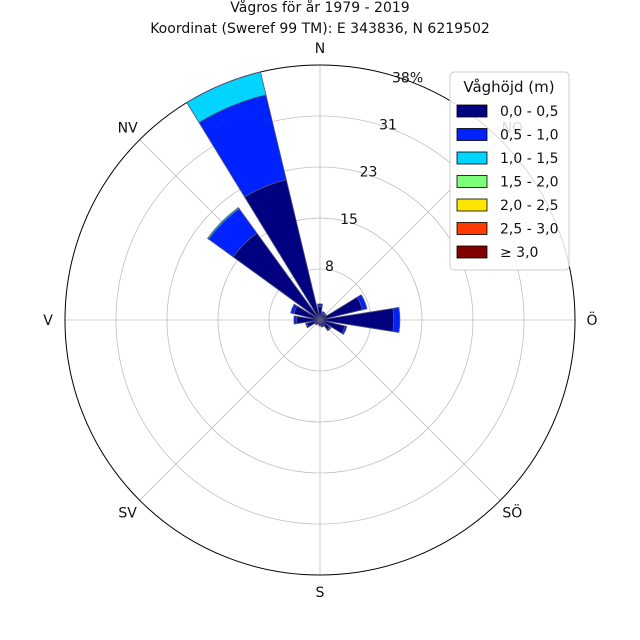  What do you see at coordinates (319, 8) in the screenshot?
I see `chart-title: Vågros för år 1979 - 2019` at bounding box center [319, 8].